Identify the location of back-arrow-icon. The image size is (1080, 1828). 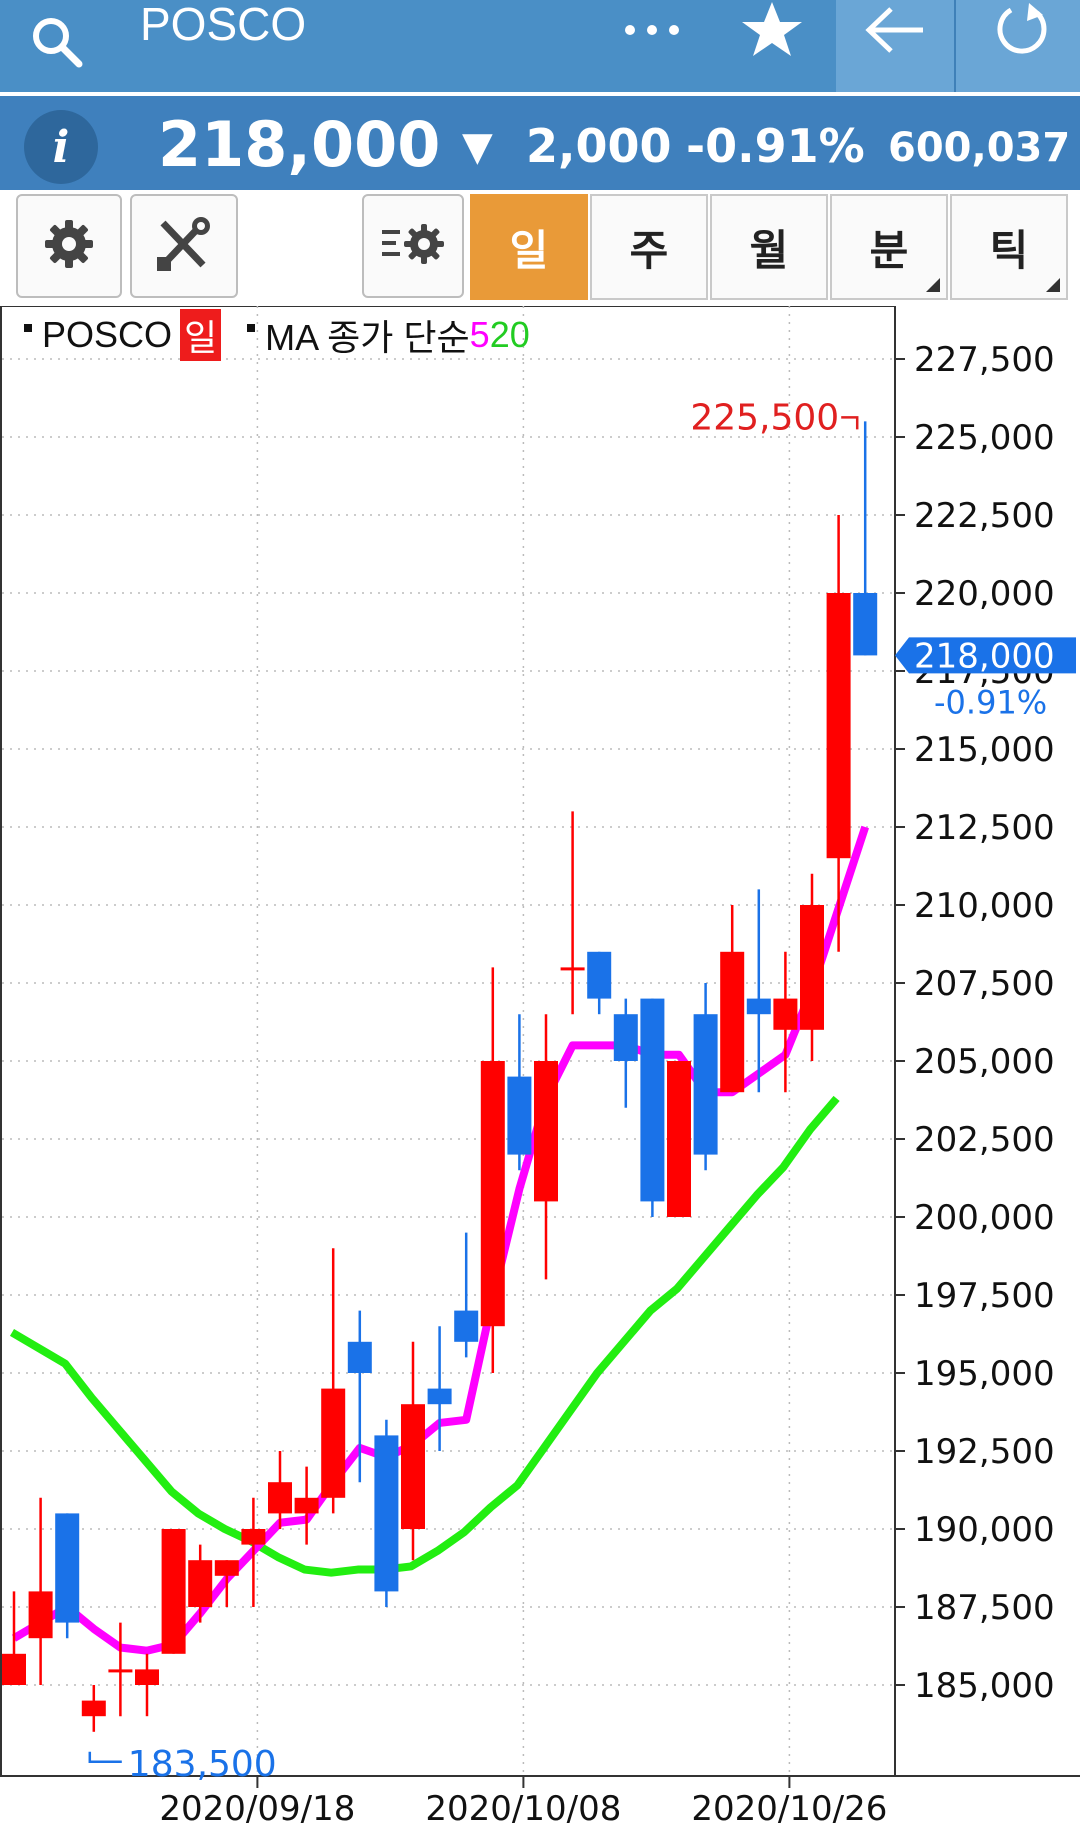
(895, 30).